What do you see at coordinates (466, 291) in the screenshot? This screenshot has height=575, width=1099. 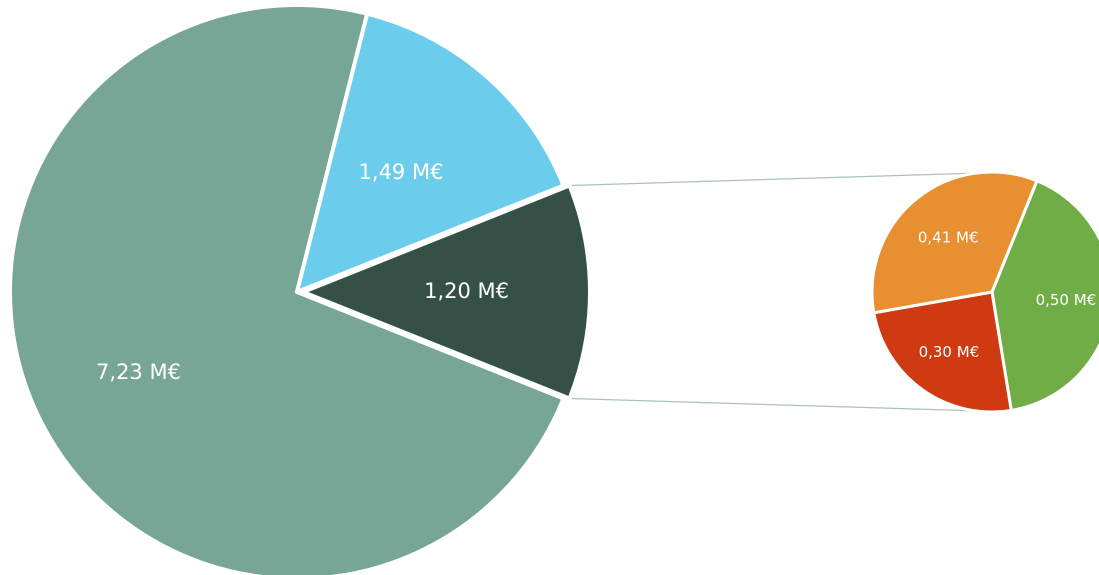 I see `main-pie-data-label-2: 1,20 M€` at bounding box center [466, 291].